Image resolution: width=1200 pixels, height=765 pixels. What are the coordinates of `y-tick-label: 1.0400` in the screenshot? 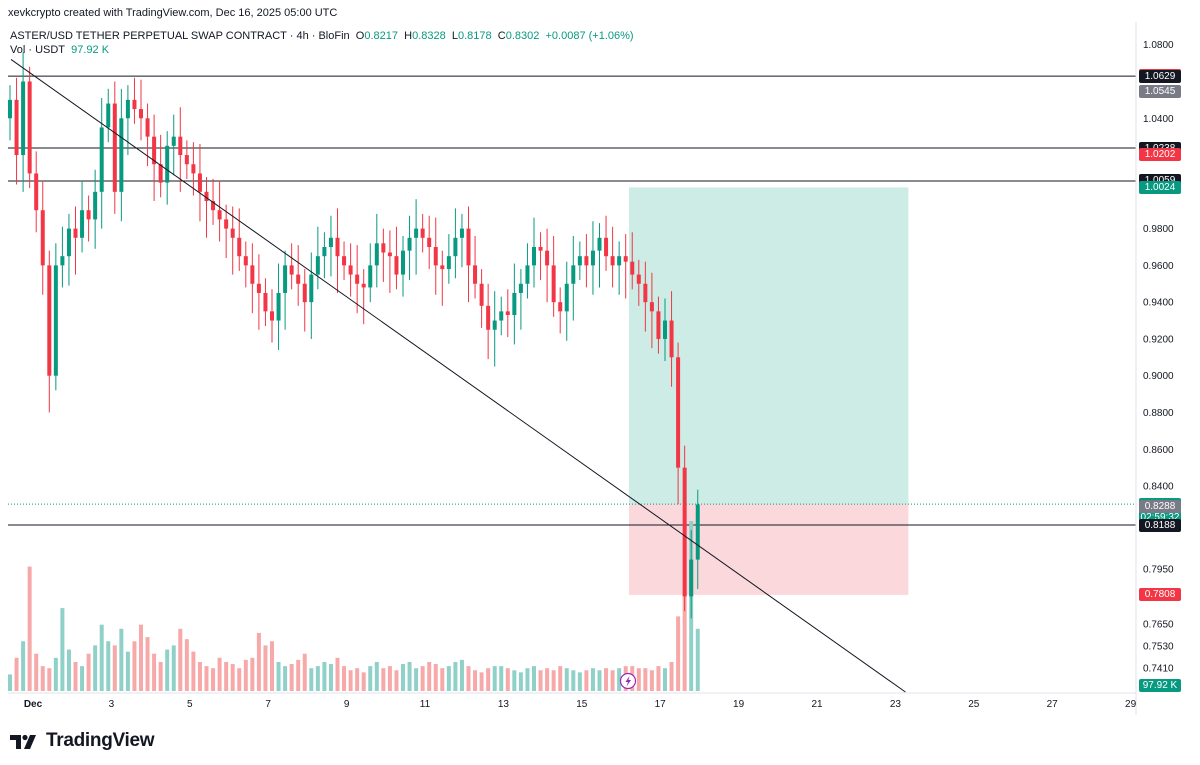 It's located at (1158, 119).